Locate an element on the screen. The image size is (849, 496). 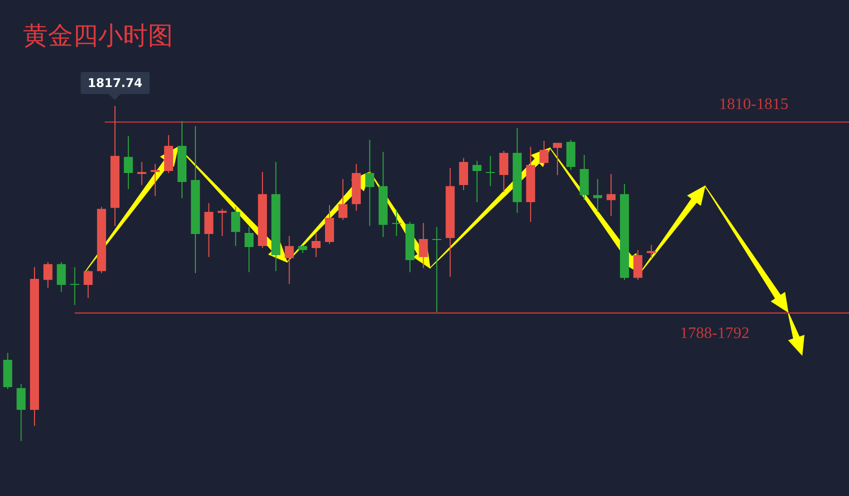
annotation: 1817.74 is located at coordinates (115, 83).